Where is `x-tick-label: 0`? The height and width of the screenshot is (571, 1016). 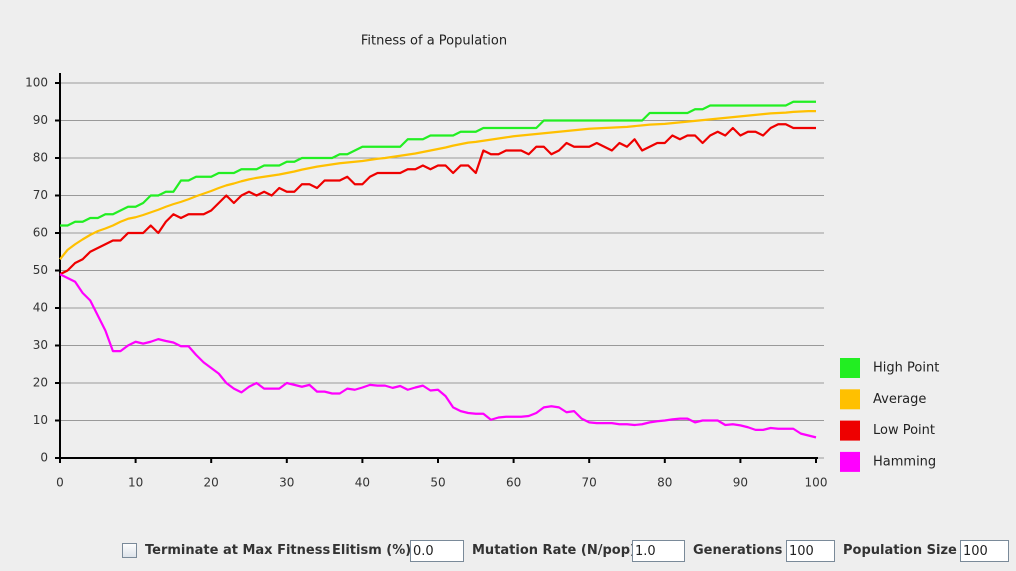 x-tick-label: 0 is located at coordinates (60, 483).